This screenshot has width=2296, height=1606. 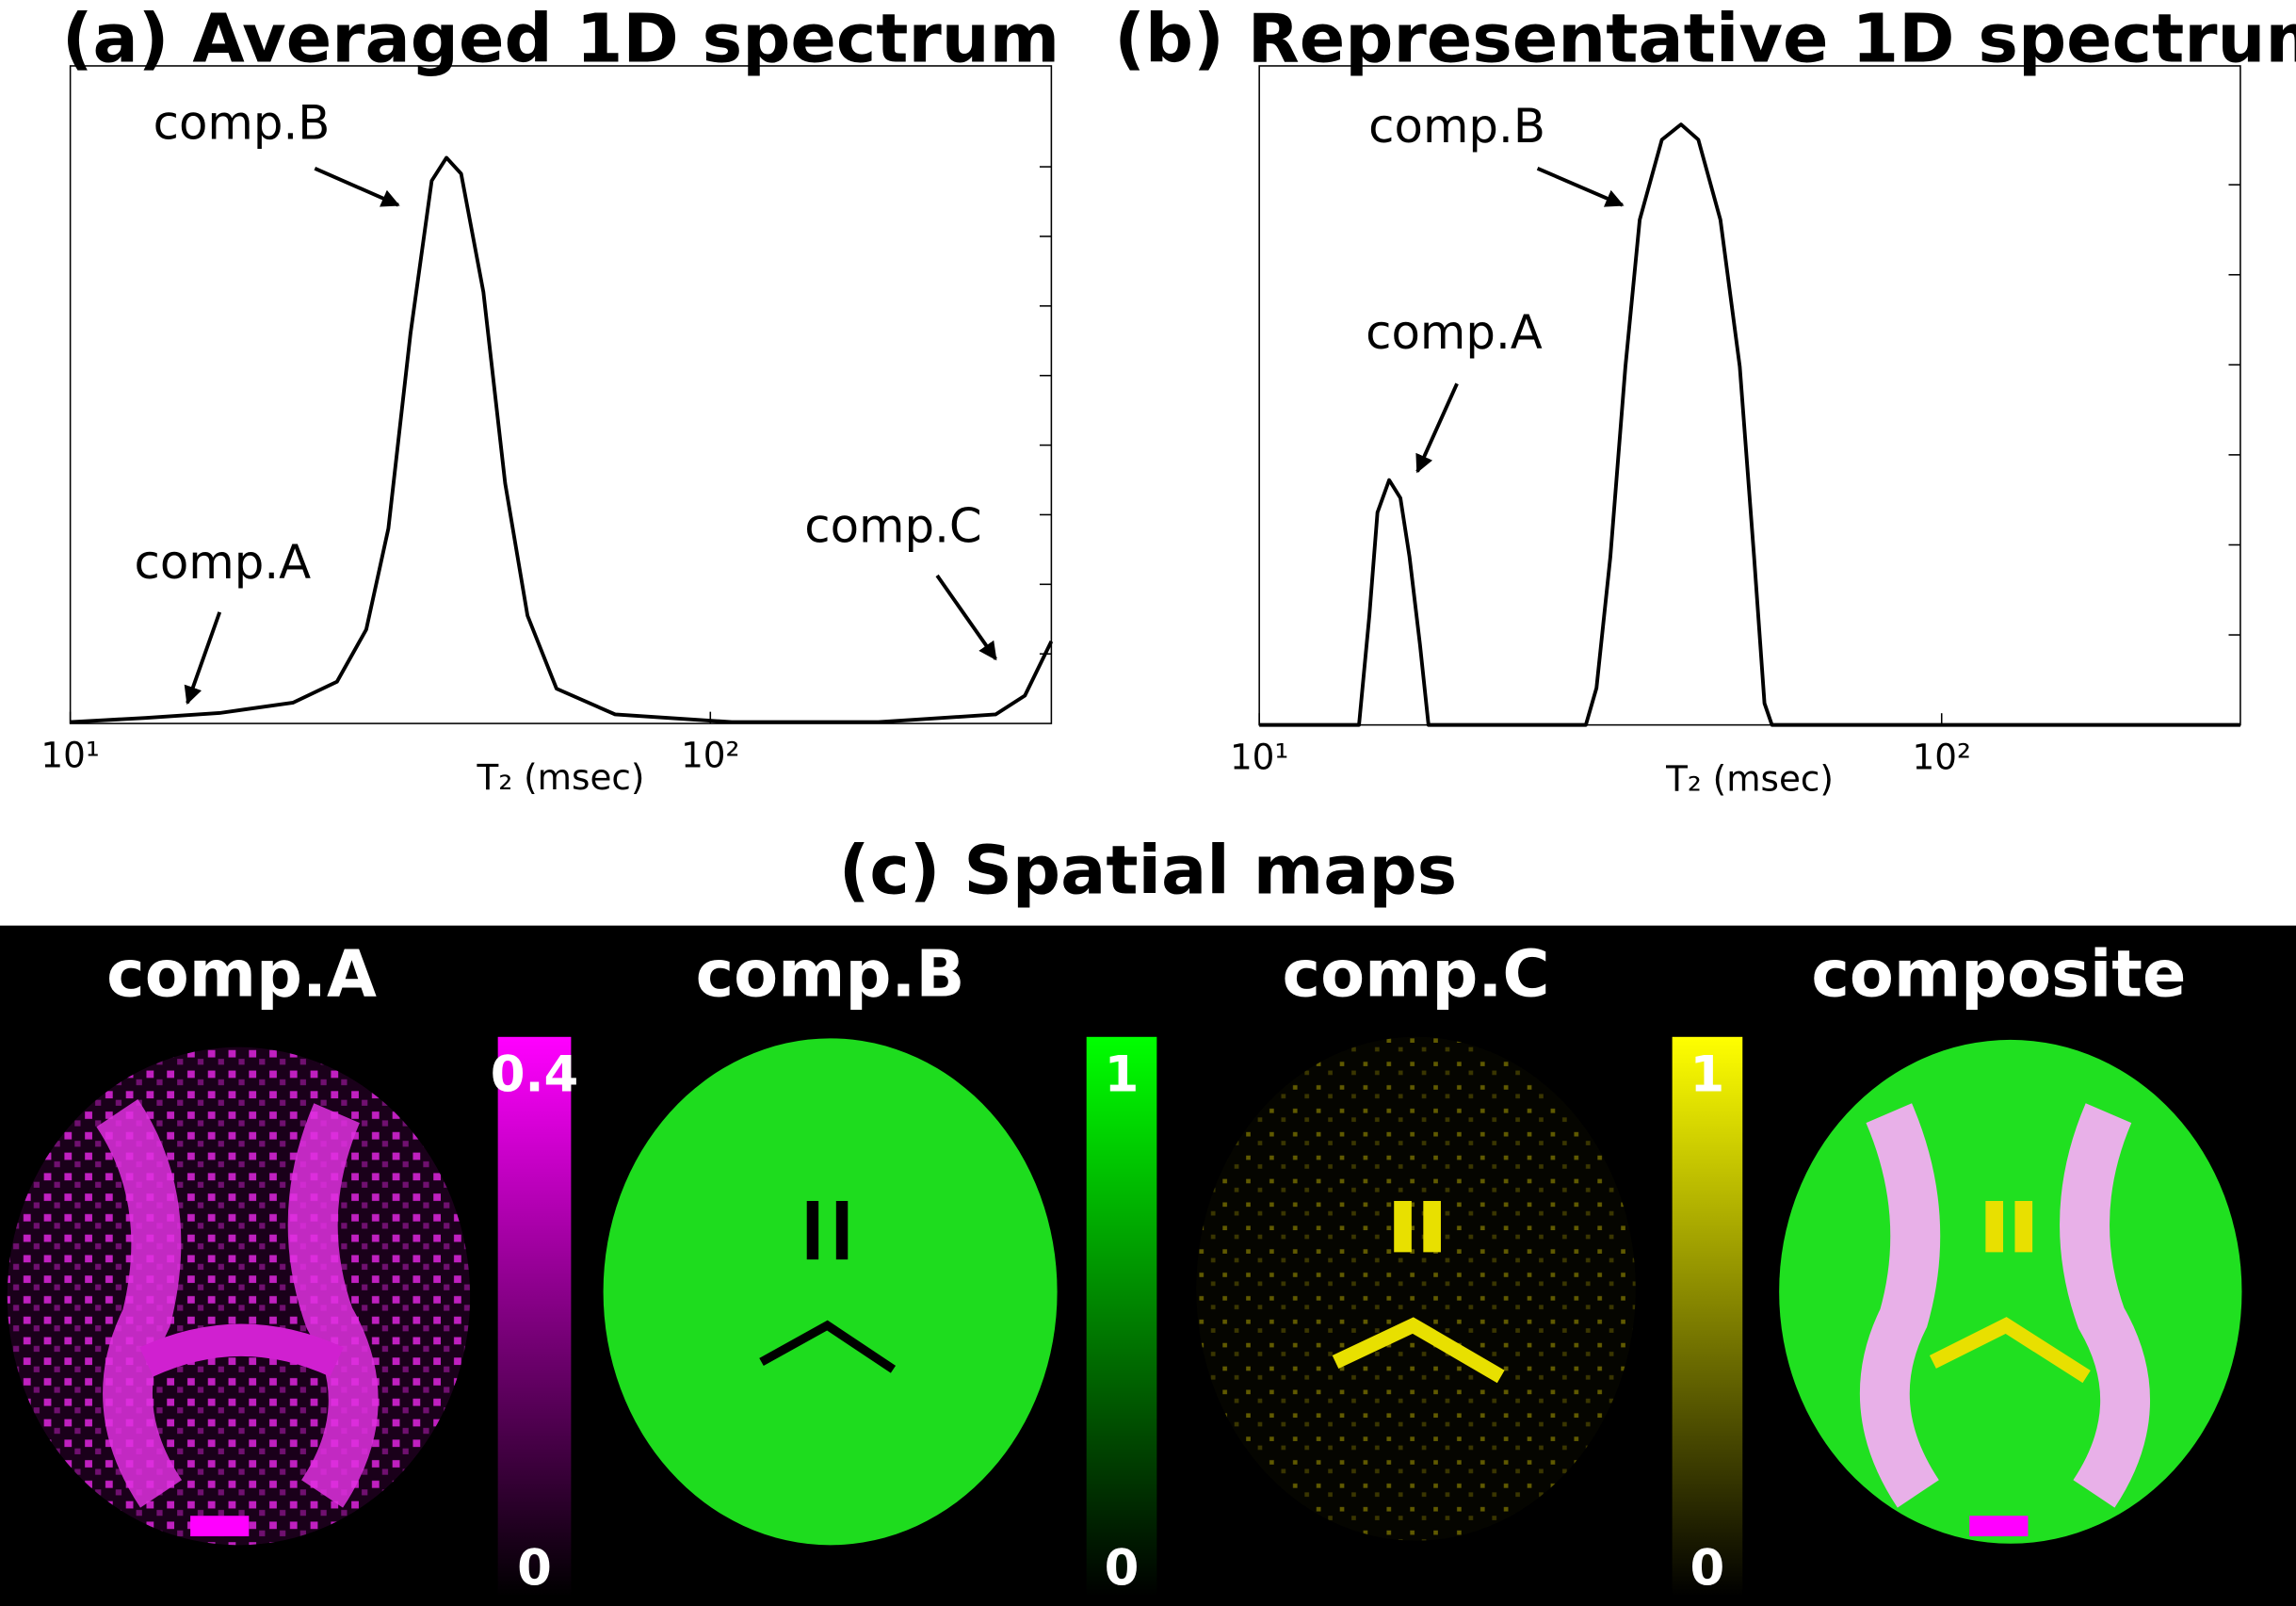 What do you see at coordinates (1998, 974) in the screenshot?
I see `map-title: composite` at bounding box center [1998, 974].